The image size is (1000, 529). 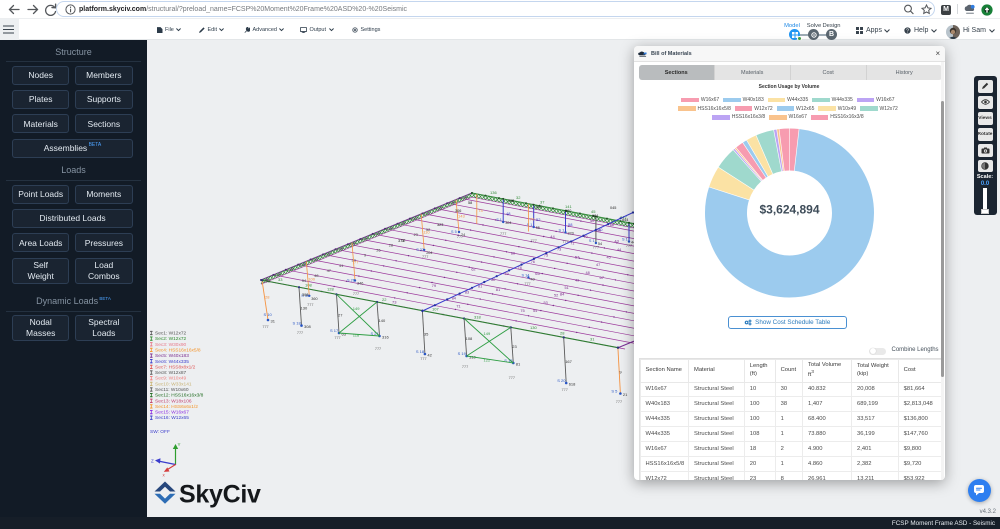 What do you see at coordinates (173, 401) in the screenshot?
I see `svg-text: Sec13: W18x106` at bounding box center [173, 401].